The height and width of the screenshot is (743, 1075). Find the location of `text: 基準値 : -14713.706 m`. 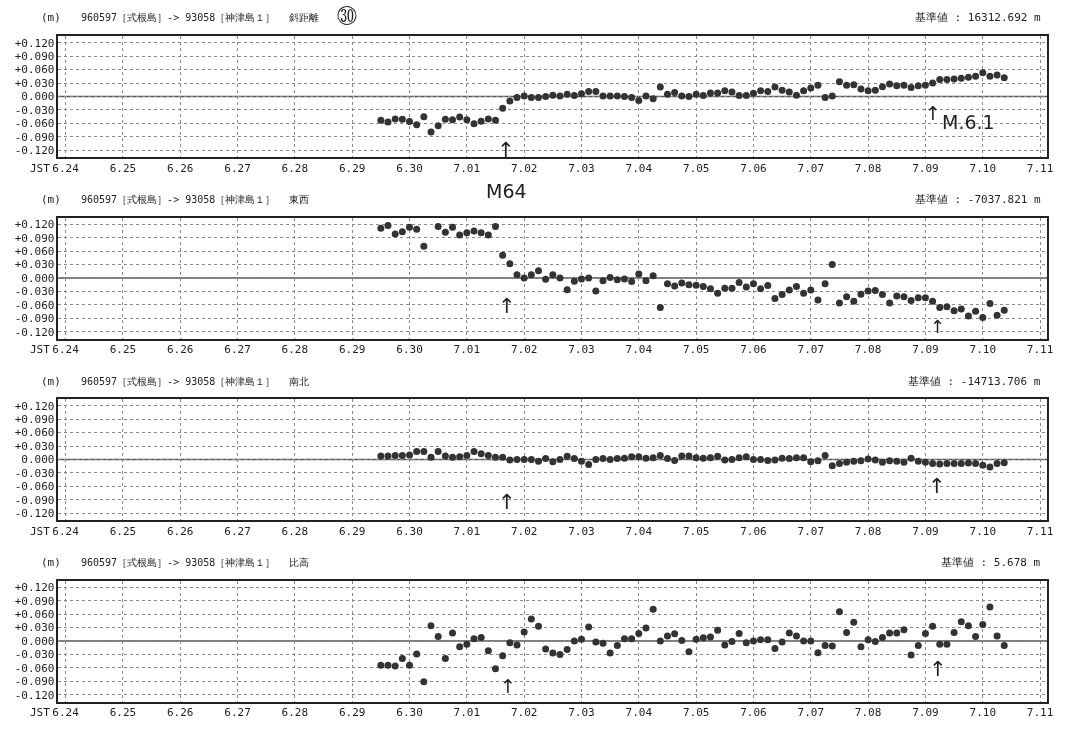

text: 基準値 : -14713.706 m is located at coordinates (974, 381).